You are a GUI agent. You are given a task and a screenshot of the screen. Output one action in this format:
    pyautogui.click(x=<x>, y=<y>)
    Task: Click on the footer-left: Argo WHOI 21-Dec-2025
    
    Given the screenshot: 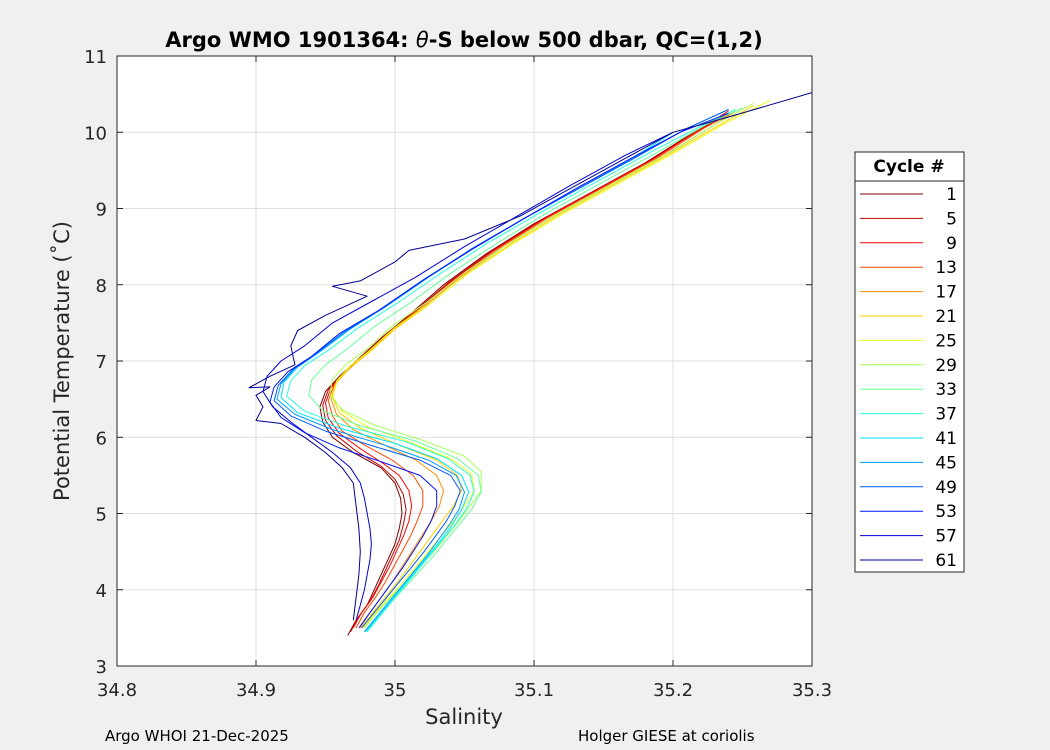 What is the action you would take?
    pyautogui.click(x=197, y=736)
    